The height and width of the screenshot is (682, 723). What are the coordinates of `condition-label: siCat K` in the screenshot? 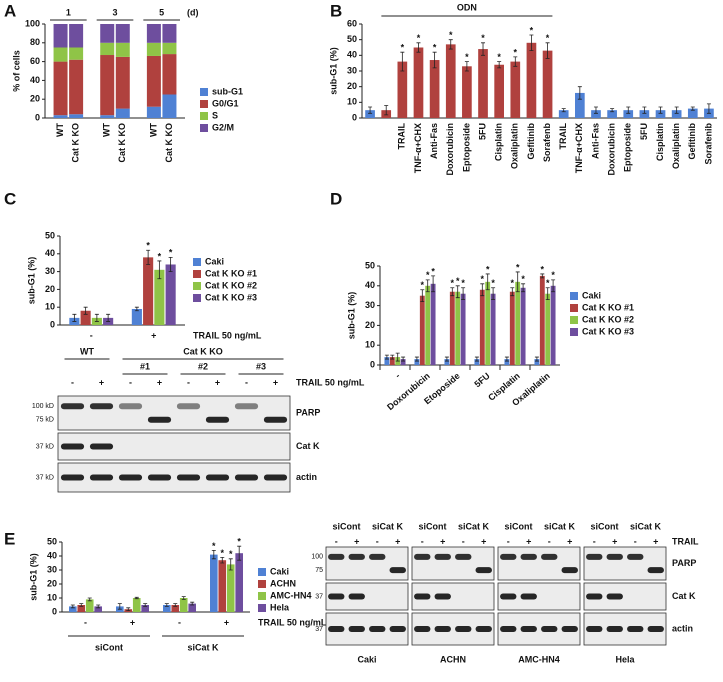 It's located at (388, 526).